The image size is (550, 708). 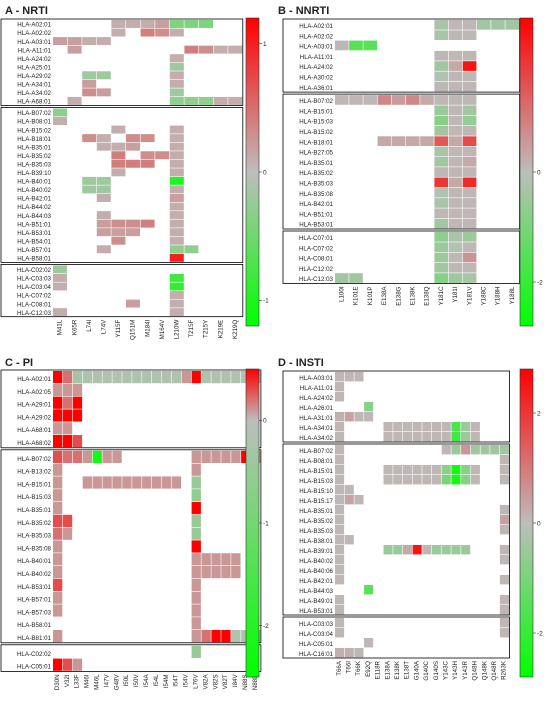 I want to click on row-label: HLA-B51:01, so click(x=316, y=214).